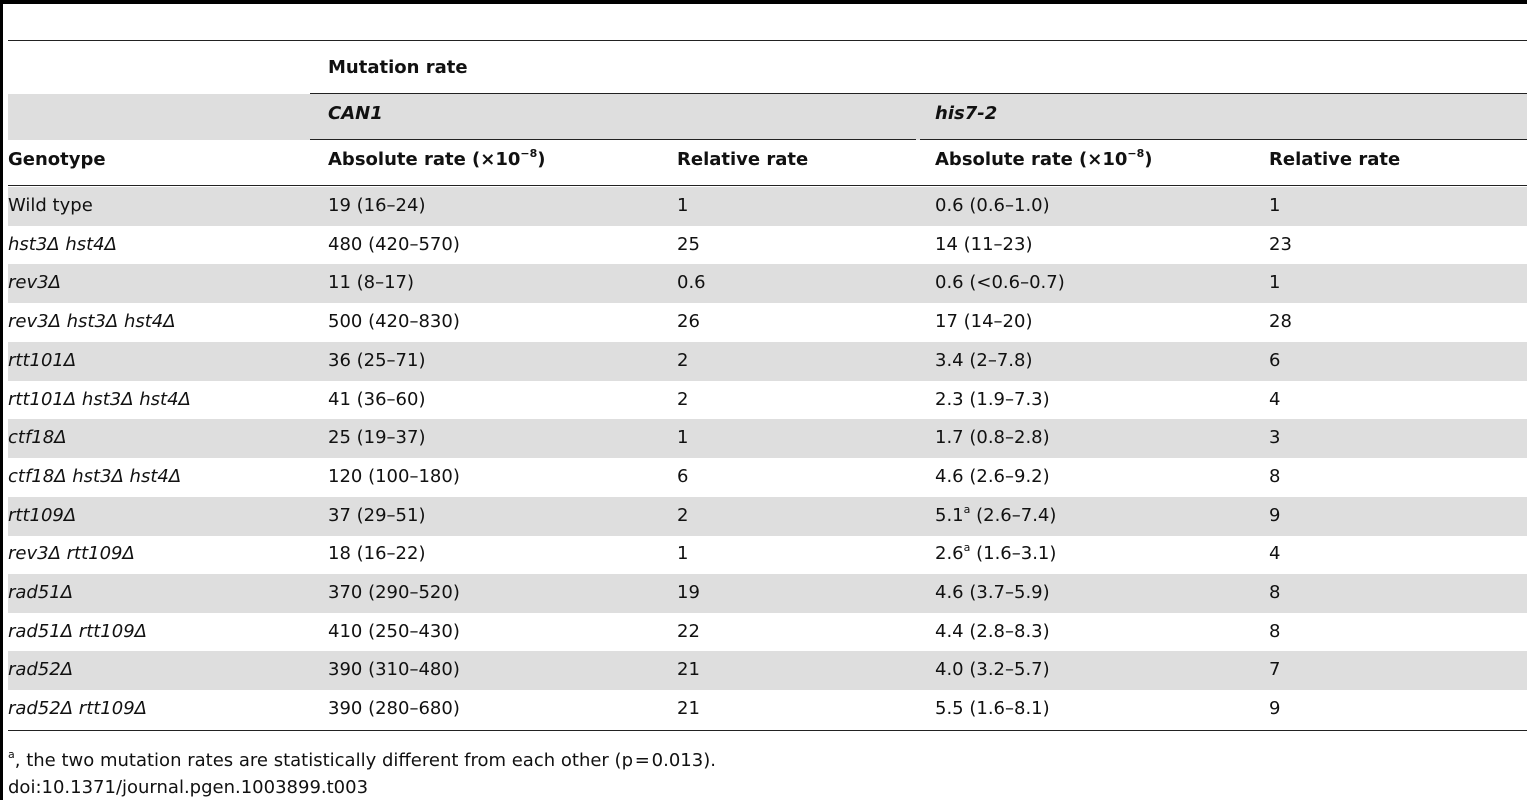 The image size is (1527, 800). Describe the element at coordinates (992, 631) in the screenshot. I see `his7-absolute-cell: 4.4 (2.8–8.3)` at that location.